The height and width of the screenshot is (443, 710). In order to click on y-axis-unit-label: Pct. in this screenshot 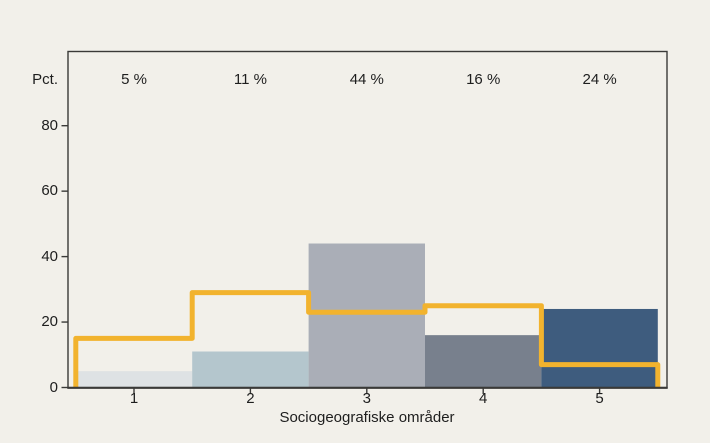, I will do `click(45, 79)`.